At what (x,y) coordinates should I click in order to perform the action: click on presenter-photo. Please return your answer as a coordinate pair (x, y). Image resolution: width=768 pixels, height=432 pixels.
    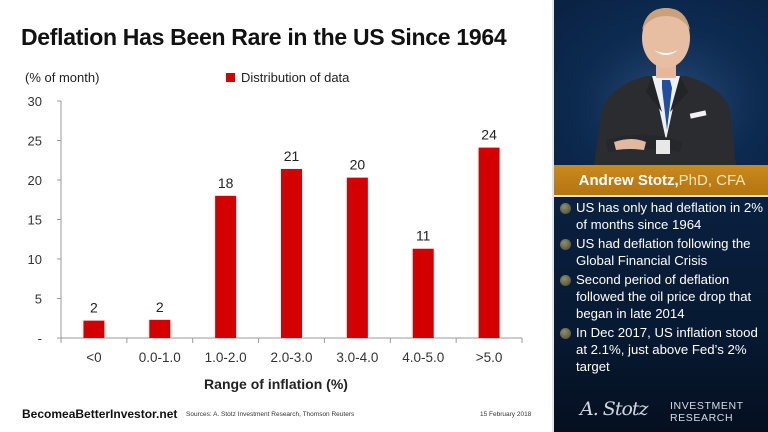
    Looking at the image, I should click on (661, 82).